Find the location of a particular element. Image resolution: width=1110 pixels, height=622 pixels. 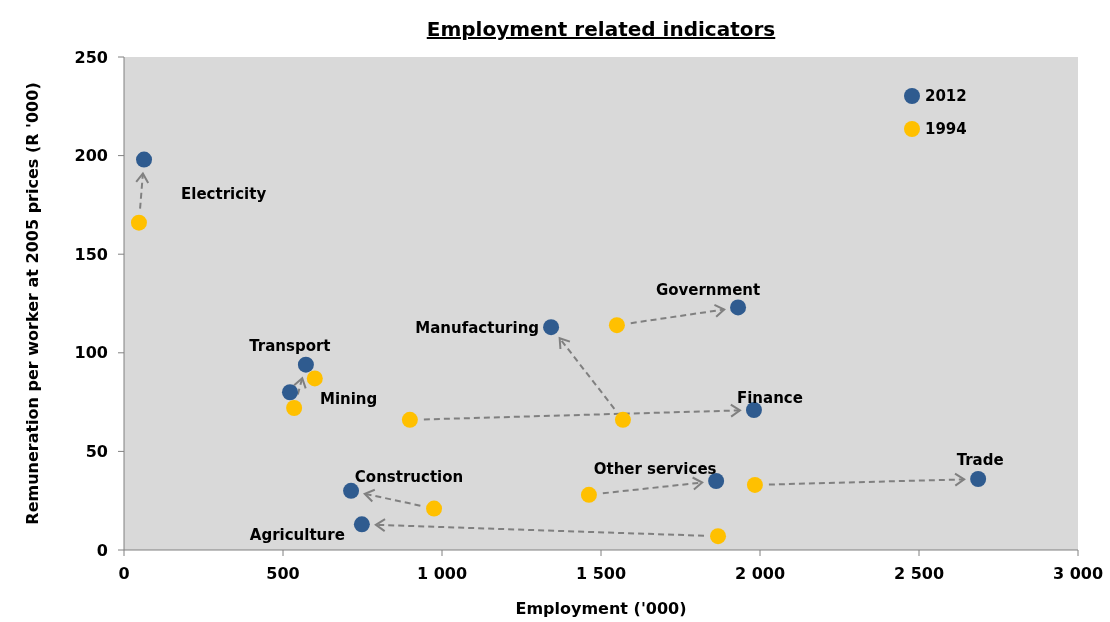

x-tick-label: 2 000 is located at coordinates (760, 573).